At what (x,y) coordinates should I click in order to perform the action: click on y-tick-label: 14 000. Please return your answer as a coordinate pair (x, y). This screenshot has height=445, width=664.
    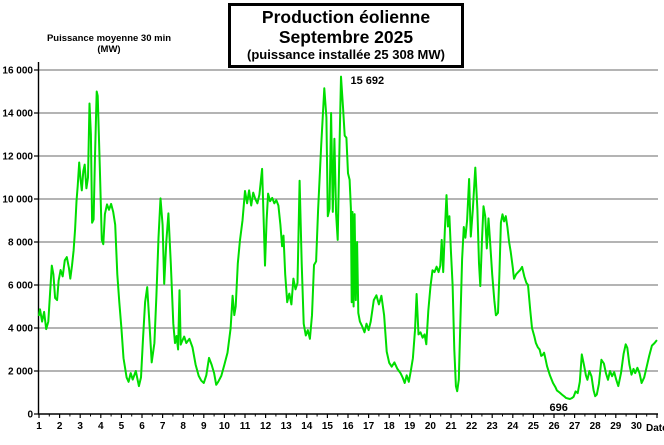
    Looking at the image, I should click on (17, 114).